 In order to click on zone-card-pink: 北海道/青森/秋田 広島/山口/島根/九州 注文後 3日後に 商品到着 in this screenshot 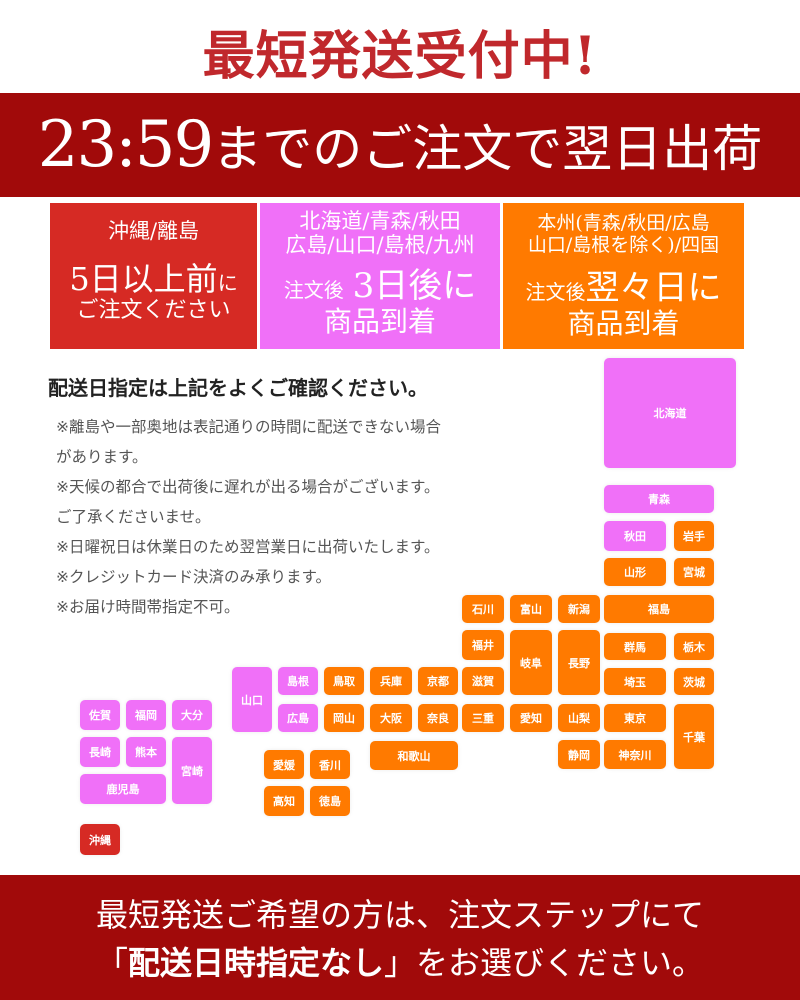, I will do `click(380, 276)`.